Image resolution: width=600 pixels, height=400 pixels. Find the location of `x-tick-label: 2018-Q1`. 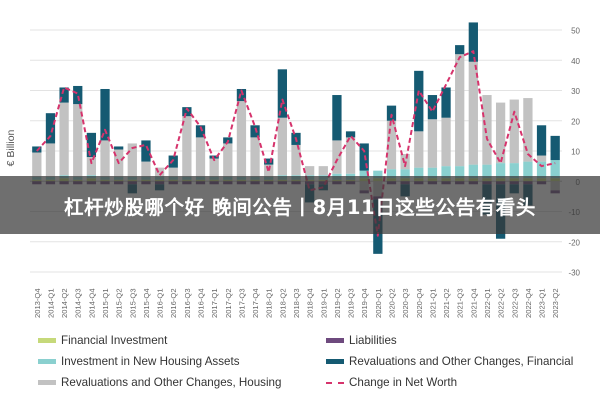

x-tick-label: 2018-Q1 is located at coordinates (269, 303).